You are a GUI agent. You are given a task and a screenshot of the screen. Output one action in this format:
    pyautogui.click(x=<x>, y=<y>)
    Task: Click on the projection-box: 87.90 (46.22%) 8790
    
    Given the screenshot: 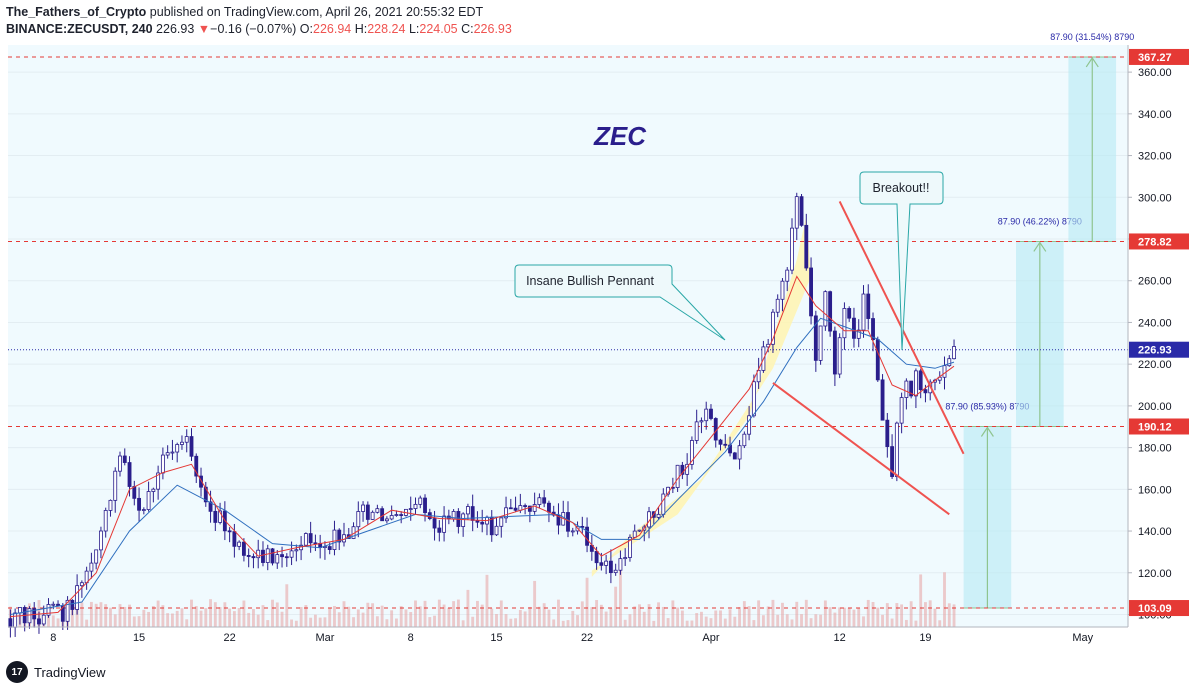 What is the action you would take?
    pyautogui.click(x=1040, y=321)
    